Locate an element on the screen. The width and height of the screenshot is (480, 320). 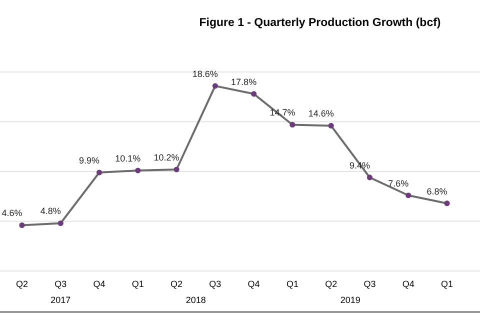
data-label: 17.8% is located at coordinates (244, 81).